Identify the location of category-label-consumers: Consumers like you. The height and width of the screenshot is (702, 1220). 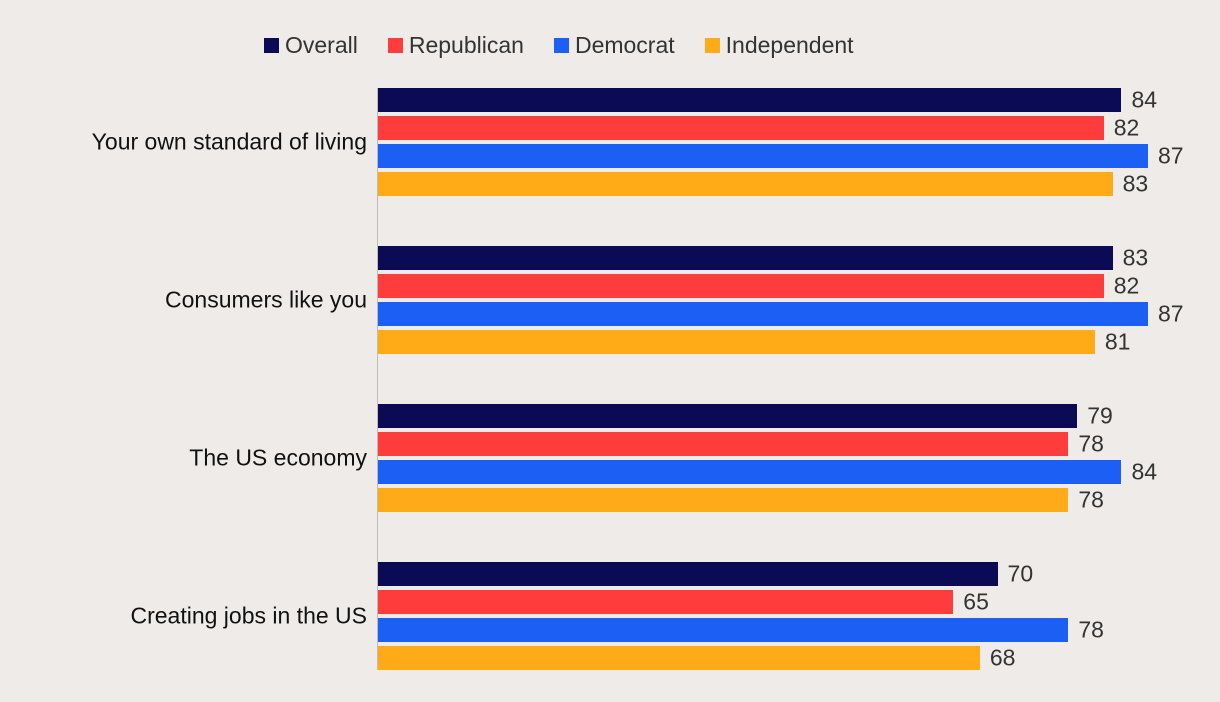
(266, 299).